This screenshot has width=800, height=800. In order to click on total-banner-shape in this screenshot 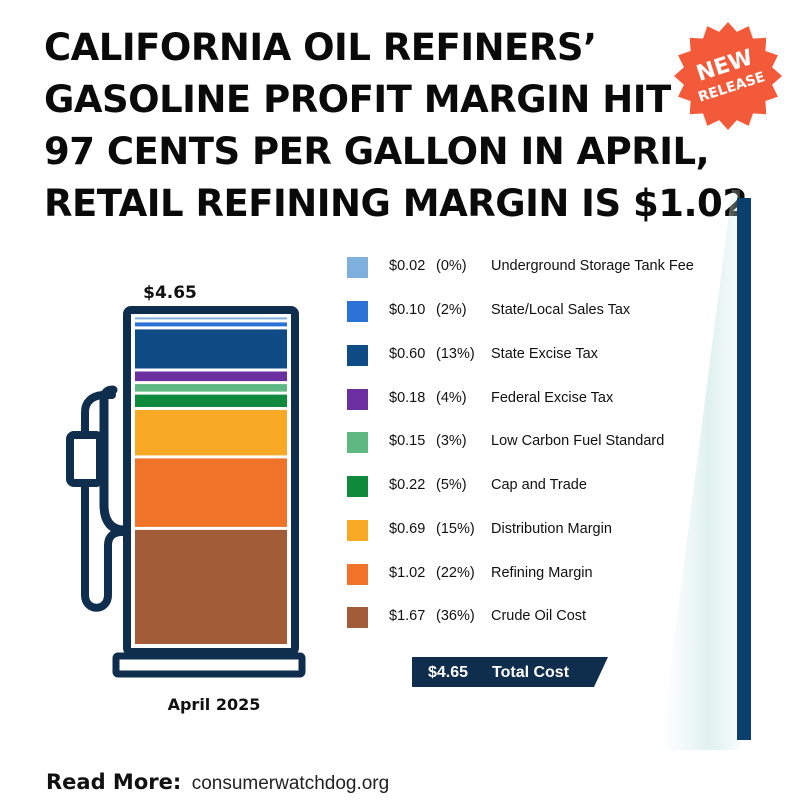, I will do `click(510, 672)`.